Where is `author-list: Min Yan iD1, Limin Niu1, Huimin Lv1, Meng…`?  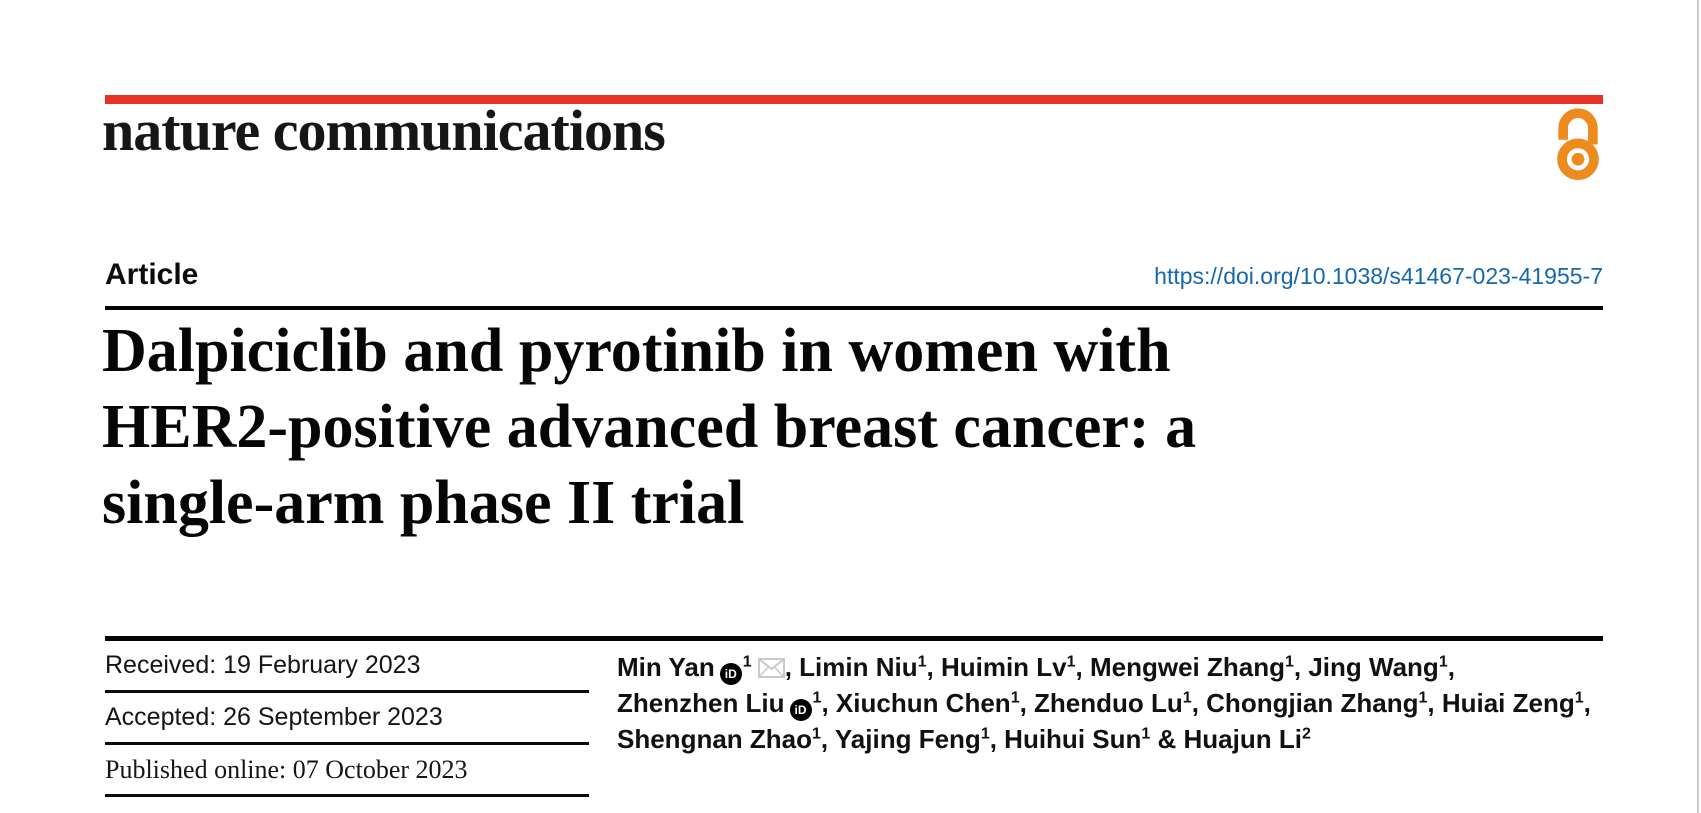 author-list: Min Yan iD1, Limin Niu1, Huimin Lv1, Meng… is located at coordinates (1117, 703).